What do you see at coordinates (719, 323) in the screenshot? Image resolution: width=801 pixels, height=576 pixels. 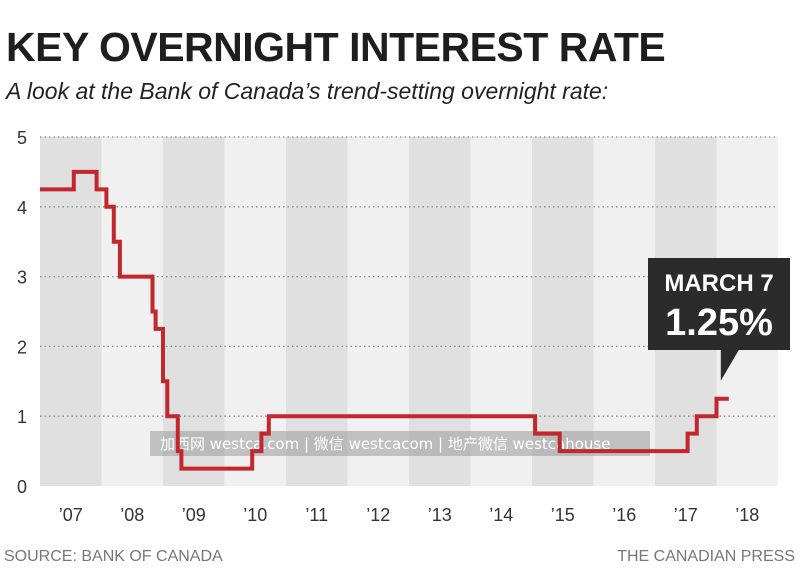 I see `callout-value-label: 1.25%` at bounding box center [719, 323].